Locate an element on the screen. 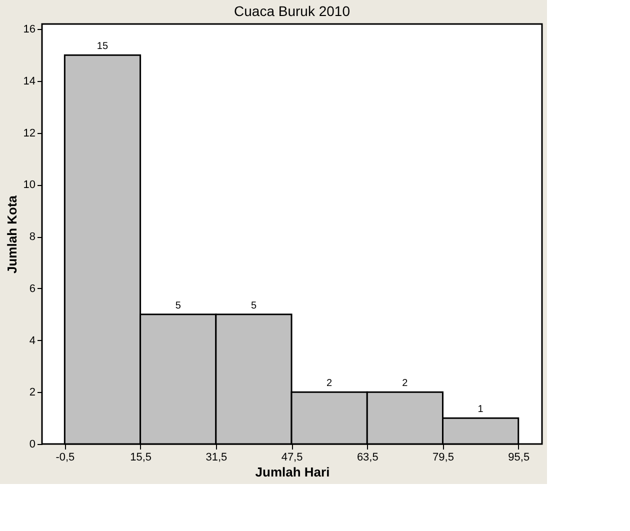 The image size is (630, 531). y-tick-label: 4 is located at coordinates (32, 340).